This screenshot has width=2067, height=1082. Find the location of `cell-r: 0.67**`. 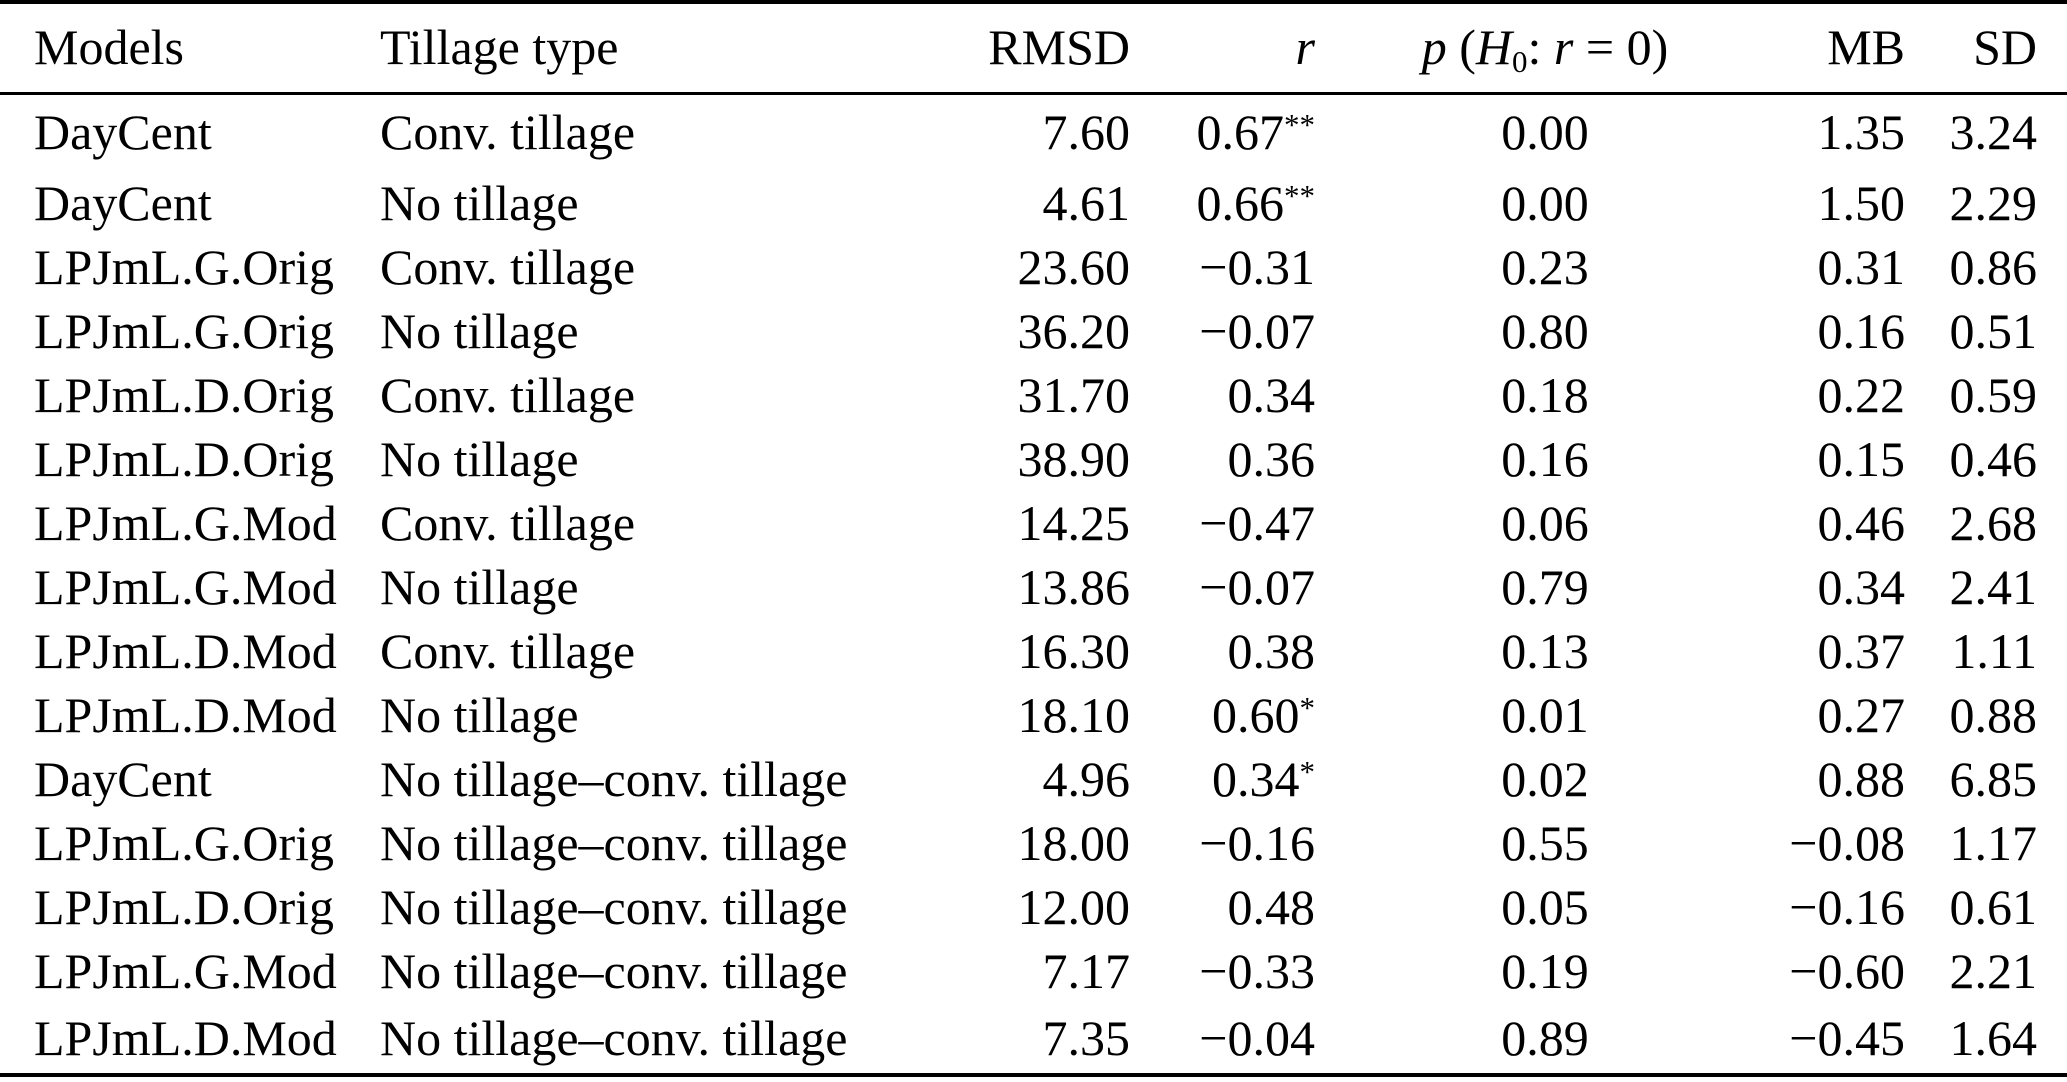

cell-r: 0.67** is located at coordinates (1223, 132).